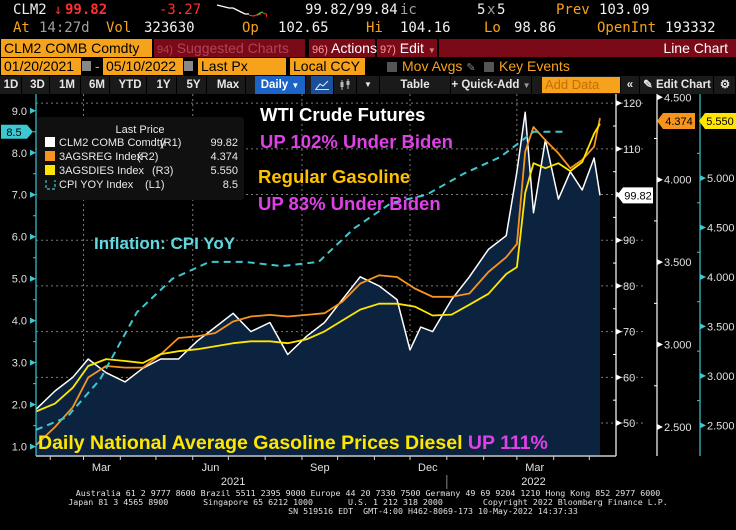 The image size is (736, 530). Describe the element at coordinates (349, 48) in the screenshot. I see `actions-menu: 96) Actions ▼` at that location.